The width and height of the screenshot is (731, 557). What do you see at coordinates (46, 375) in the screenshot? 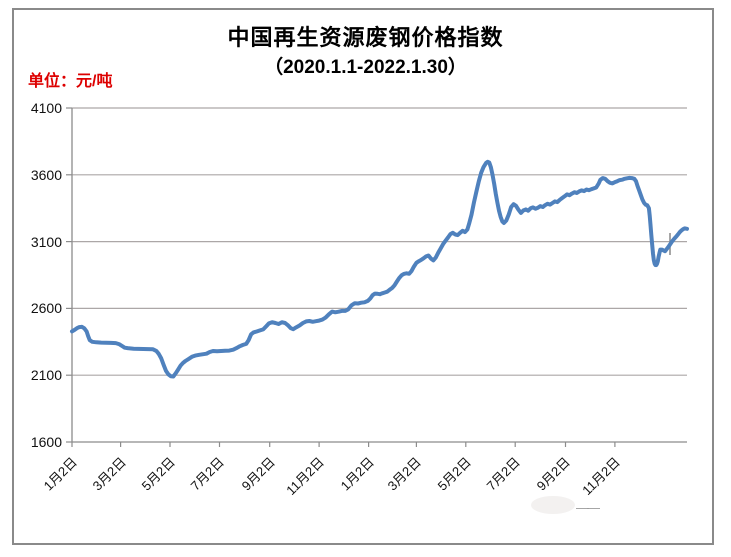
I see `y-axis-label: 2100` at bounding box center [46, 375].